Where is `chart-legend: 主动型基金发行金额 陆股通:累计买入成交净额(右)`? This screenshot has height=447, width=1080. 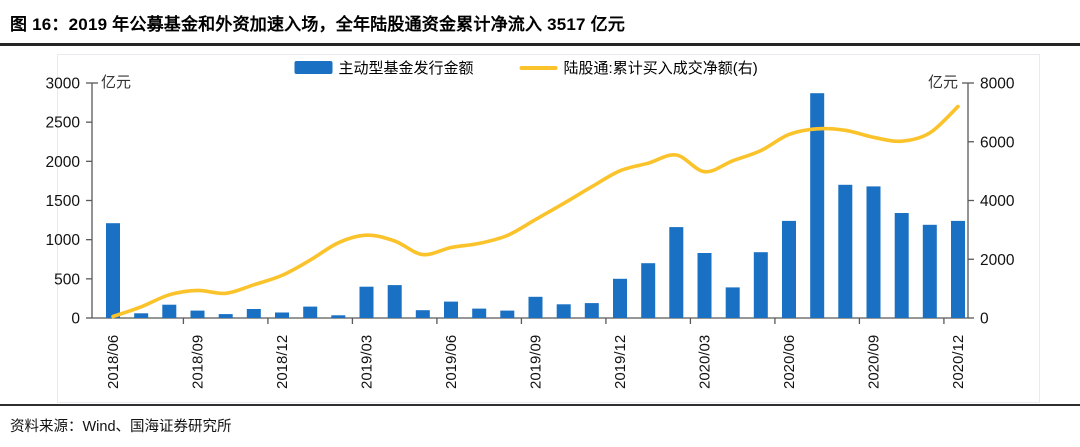
chart-legend: 主动型基金发行金额 陆股通:累计买入成交净额(右) is located at coordinates (526, 67).